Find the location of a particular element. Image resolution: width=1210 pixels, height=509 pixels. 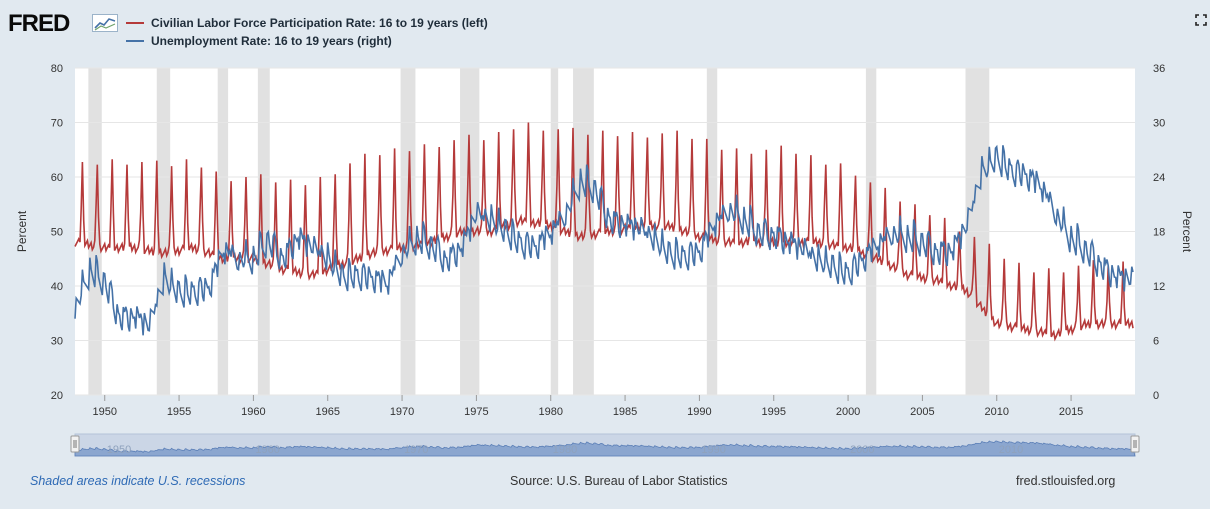

y-left-tick-label: 40 is located at coordinates (57, 287).